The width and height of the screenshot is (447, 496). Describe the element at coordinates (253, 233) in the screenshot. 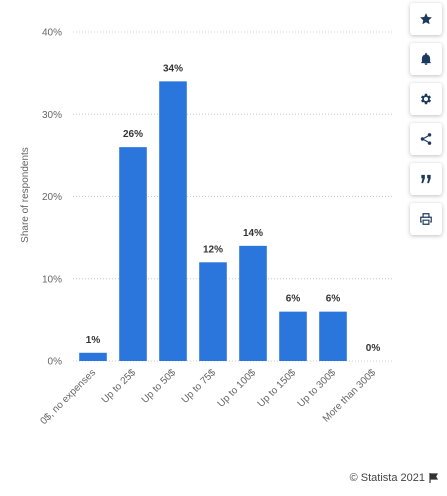

I see `data-label: 14%` at that location.